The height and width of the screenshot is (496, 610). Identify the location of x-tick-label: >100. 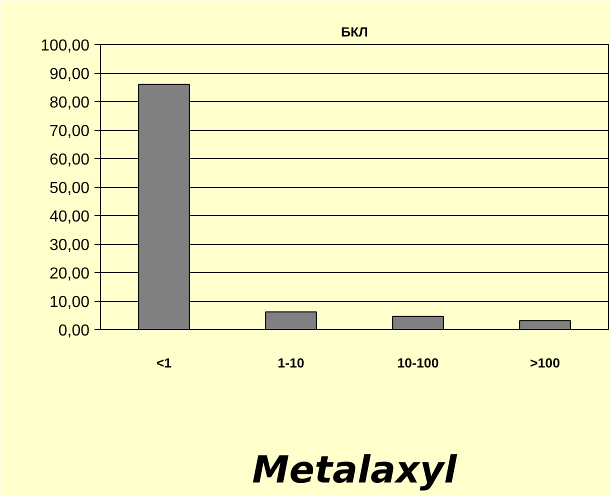
(545, 363).